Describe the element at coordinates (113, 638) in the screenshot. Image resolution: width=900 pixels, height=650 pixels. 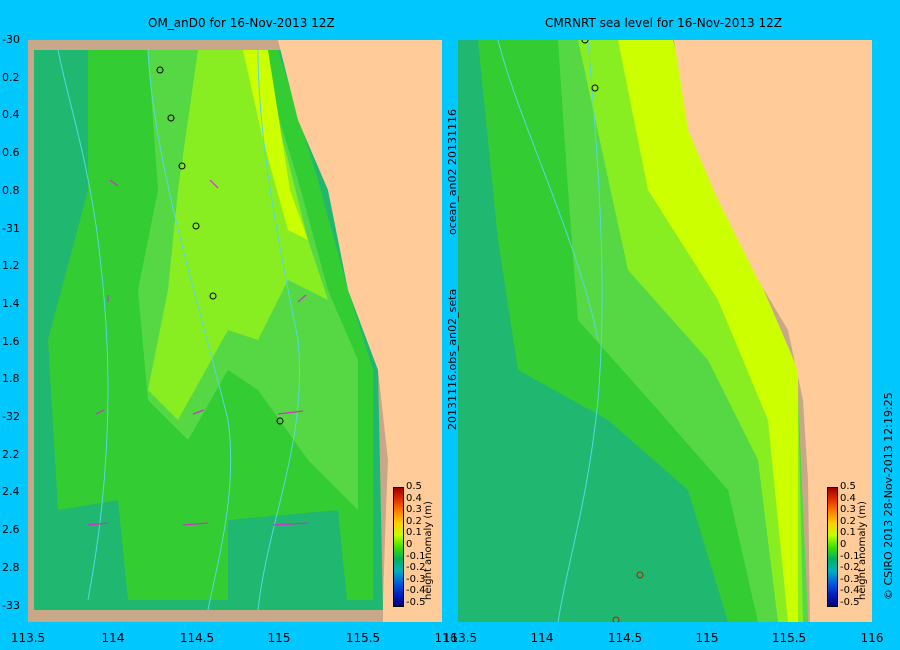
I see `x-axis-tick-label-left: 114` at that location.